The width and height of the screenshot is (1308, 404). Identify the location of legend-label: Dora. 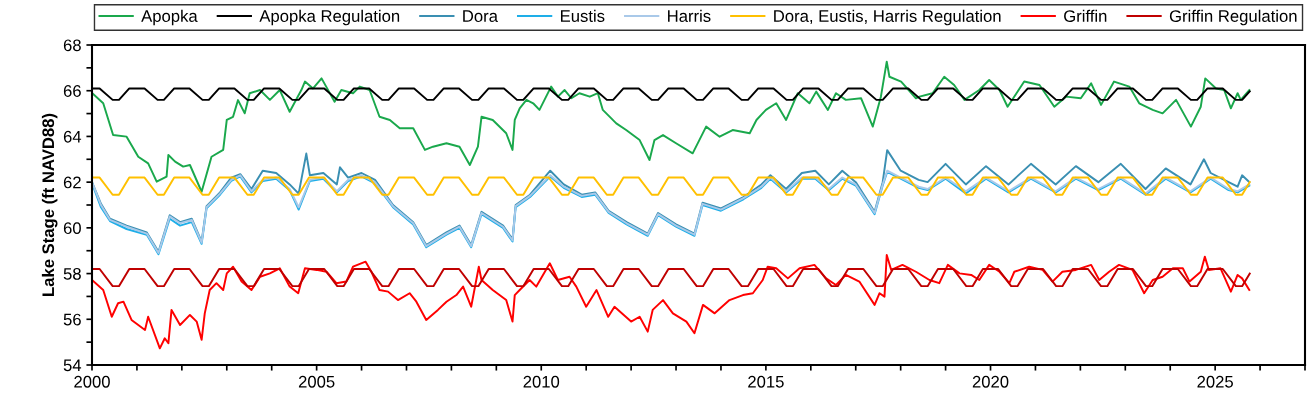
(480, 16).